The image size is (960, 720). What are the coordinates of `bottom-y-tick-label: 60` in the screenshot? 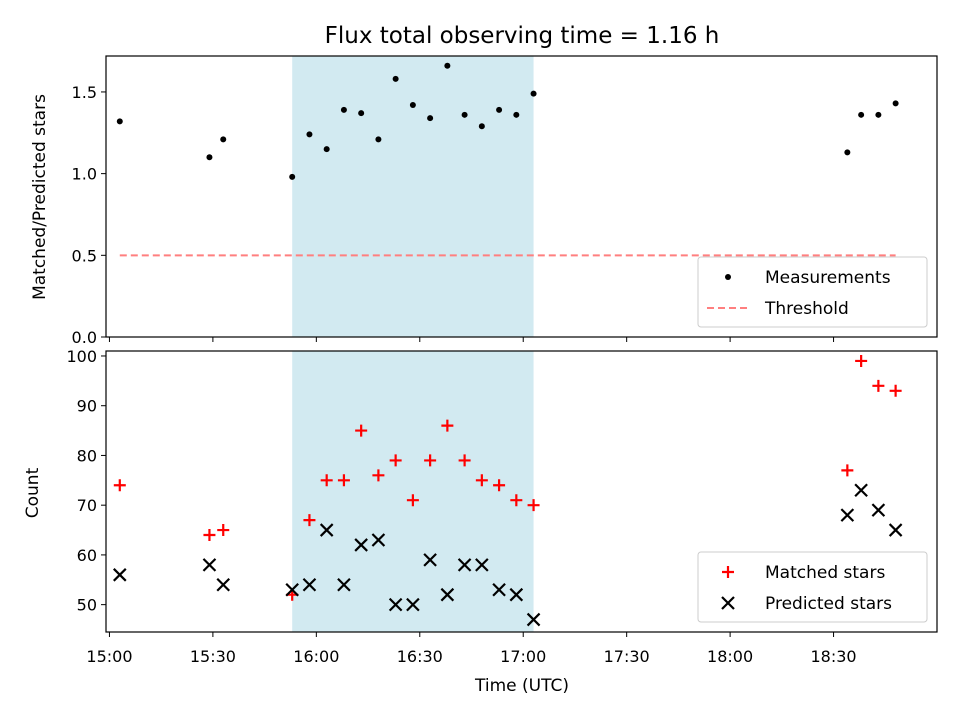 It's located at (87, 555).